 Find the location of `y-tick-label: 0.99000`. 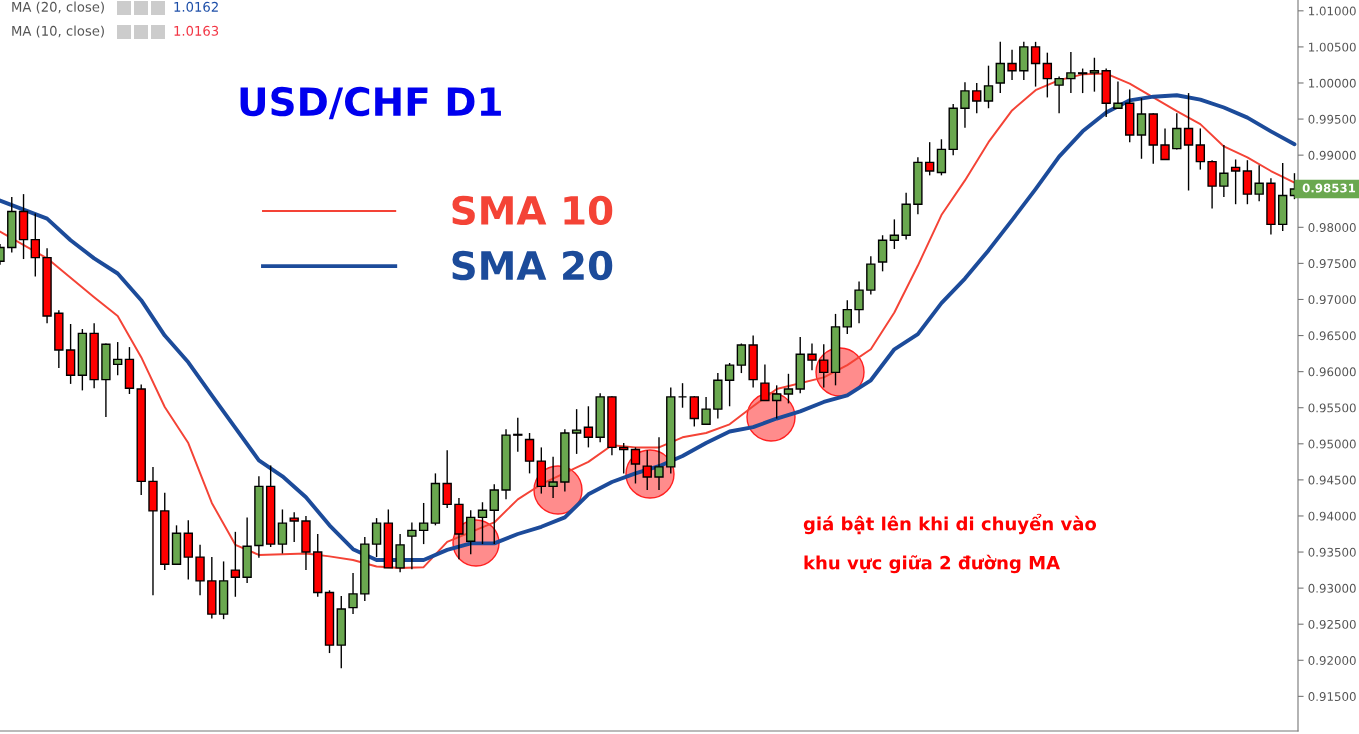

y-tick-label: 0.99000 is located at coordinates (1332, 155).